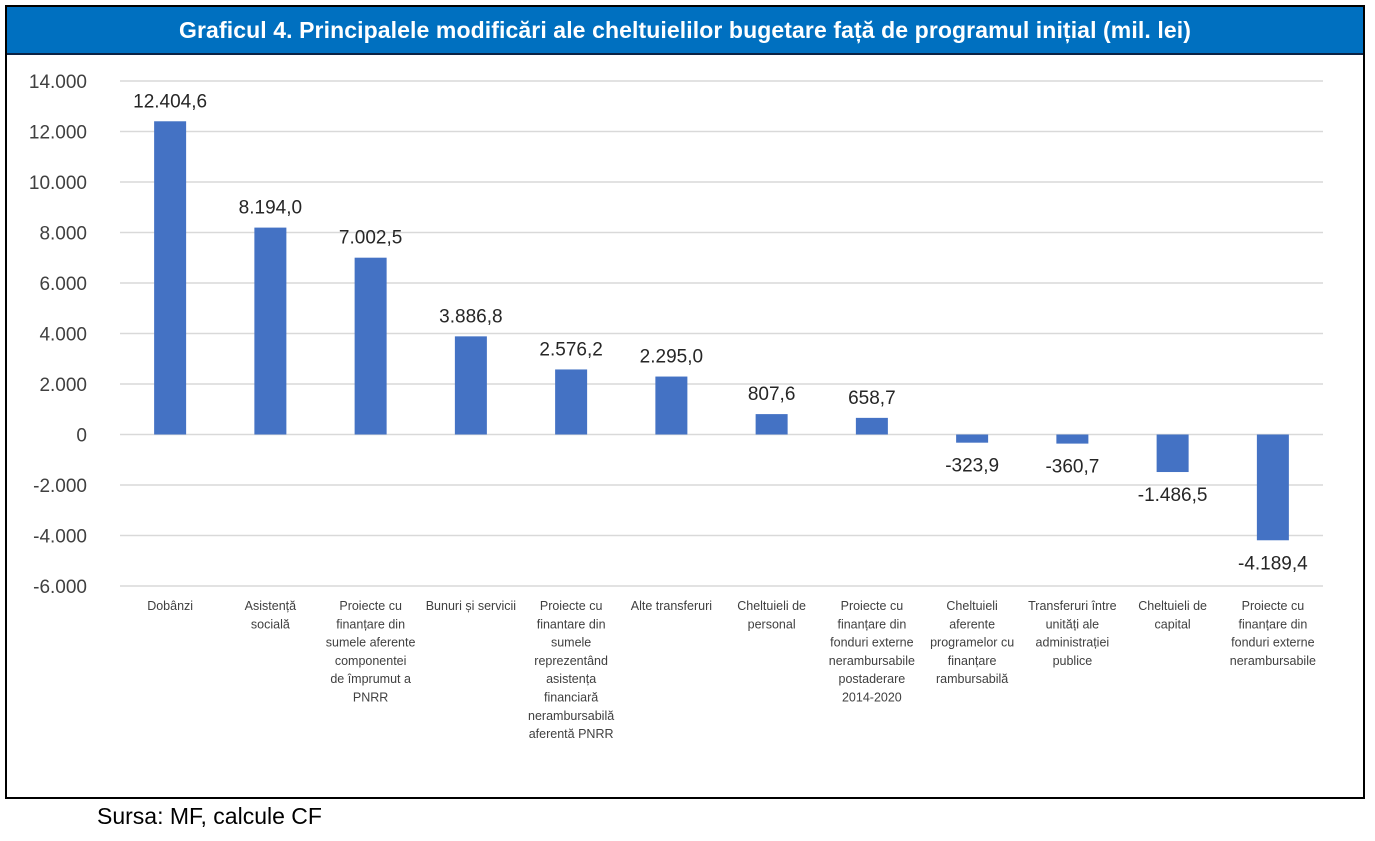 The height and width of the screenshot is (841, 1375). What do you see at coordinates (972, 466) in the screenshot?
I see `data-label: -323,9` at bounding box center [972, 466].